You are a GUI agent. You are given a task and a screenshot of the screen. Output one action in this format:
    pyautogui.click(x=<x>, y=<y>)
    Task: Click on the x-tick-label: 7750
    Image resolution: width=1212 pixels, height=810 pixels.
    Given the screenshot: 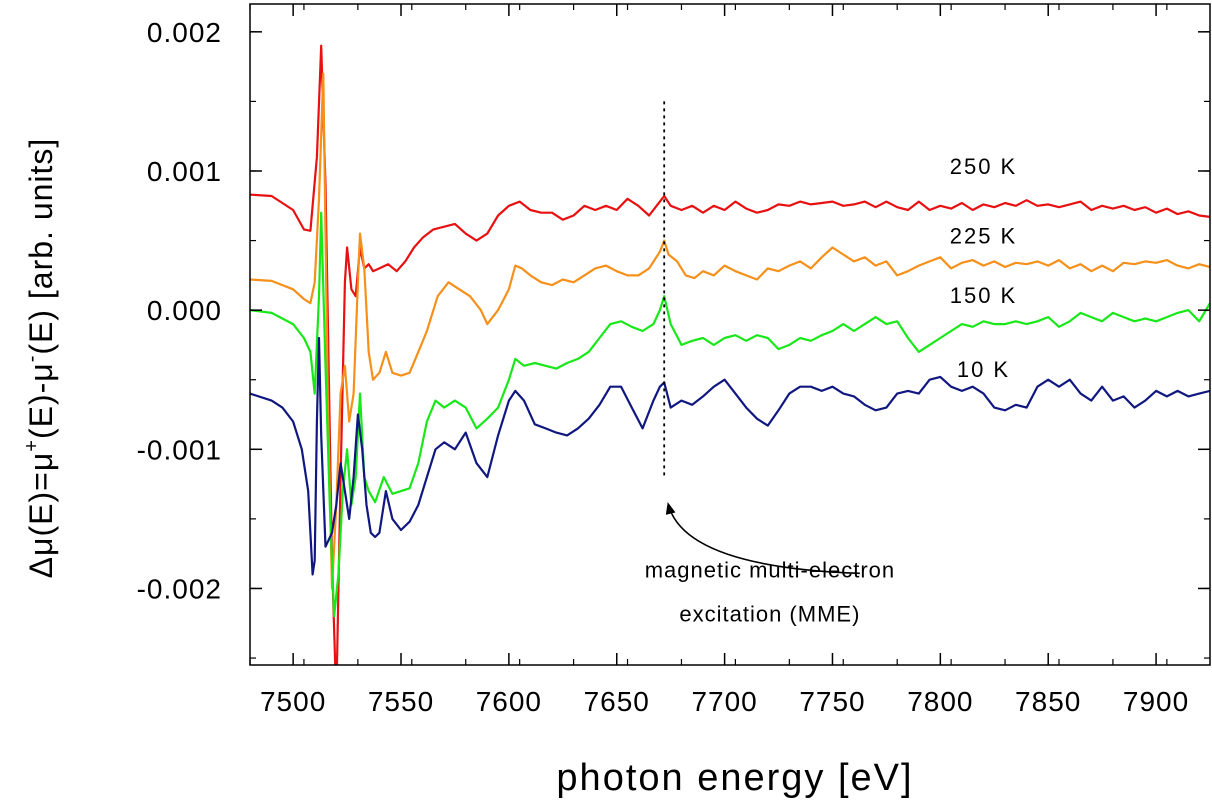 What is the action you would take?
    pyautogui.click(x=832, y=701)
    